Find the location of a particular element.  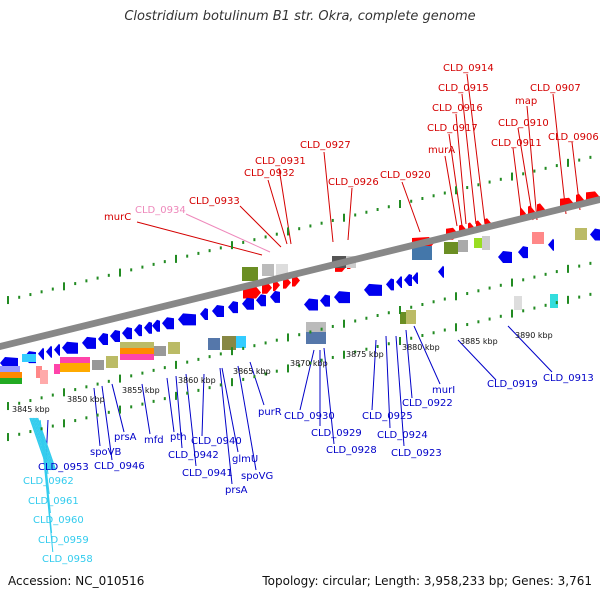

gene-label: CLD_0919 is located at coordinates (512, 384).